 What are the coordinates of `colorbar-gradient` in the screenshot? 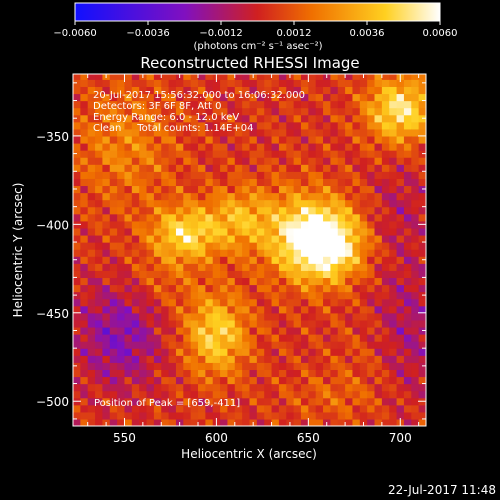 It's located at (257, 12).